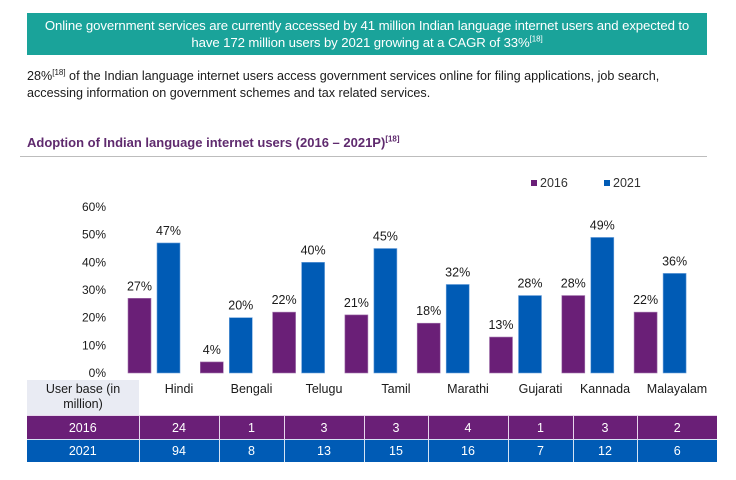 The width and height of the screenshot is (736, 480). What do you see at coordinates (468, 398) in the screenshot?
I see `table-header-marathi: Marathi` at bounding box center [468, 398].